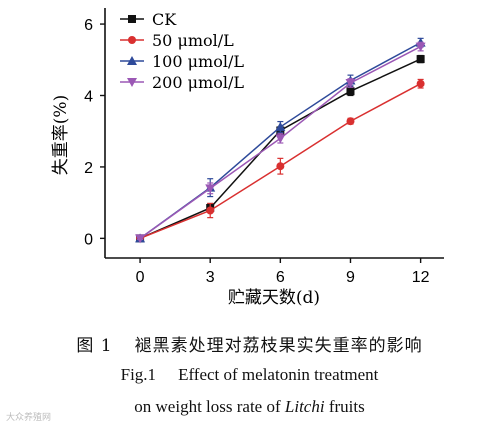  I want to click on legend-item: 200 μmol/L, so click(182, 82).